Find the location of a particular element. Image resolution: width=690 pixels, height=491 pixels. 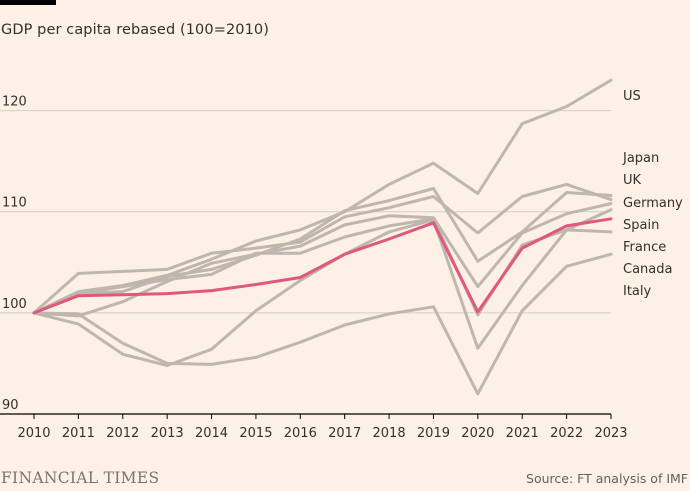

series-label-us: US is located at coordinates (632, 96).